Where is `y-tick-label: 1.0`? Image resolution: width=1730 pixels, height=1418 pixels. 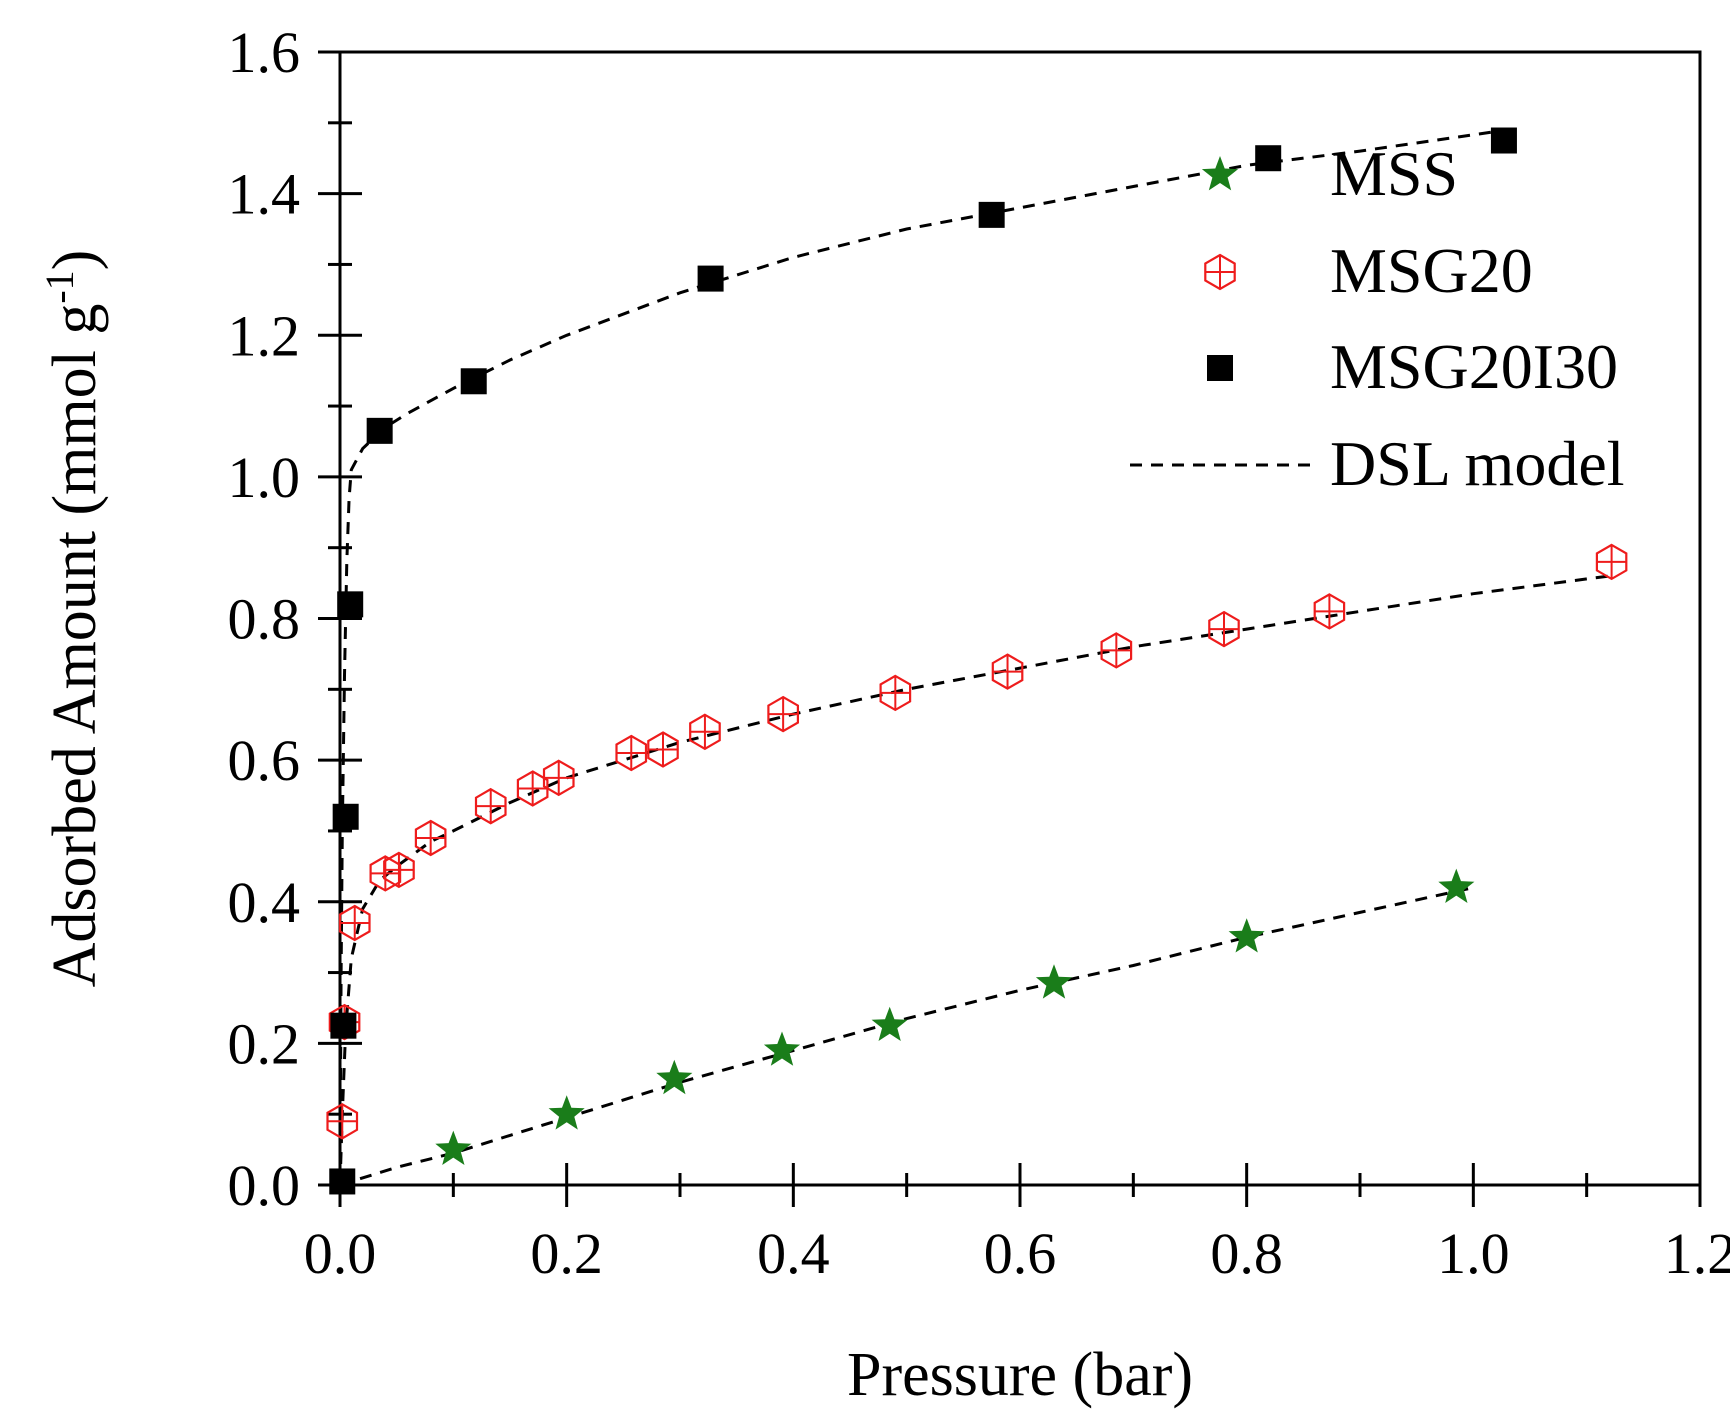
y-tick-label: 1.0 is located at coordinates (264, 477).